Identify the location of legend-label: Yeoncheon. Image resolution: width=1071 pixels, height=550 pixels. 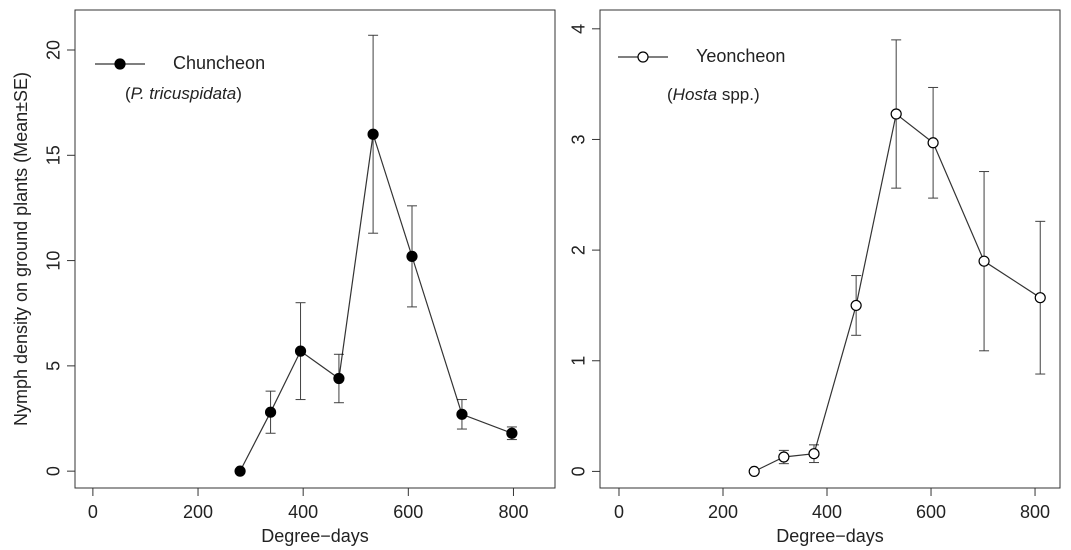
(740, 56).